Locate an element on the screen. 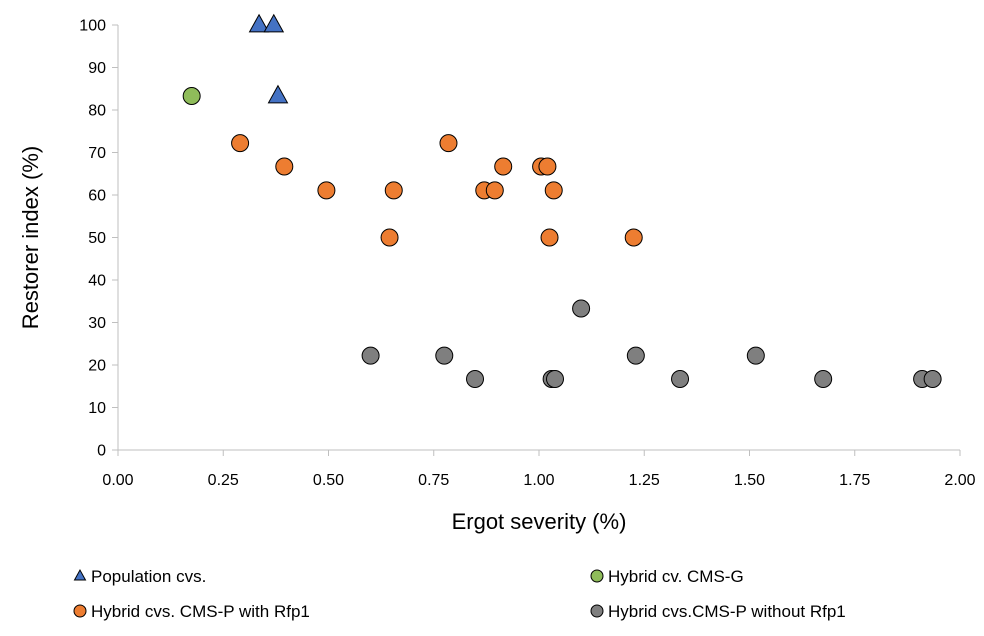  legend-label: Hybrid cv. CMS-G is located at coordinates (676, 576).